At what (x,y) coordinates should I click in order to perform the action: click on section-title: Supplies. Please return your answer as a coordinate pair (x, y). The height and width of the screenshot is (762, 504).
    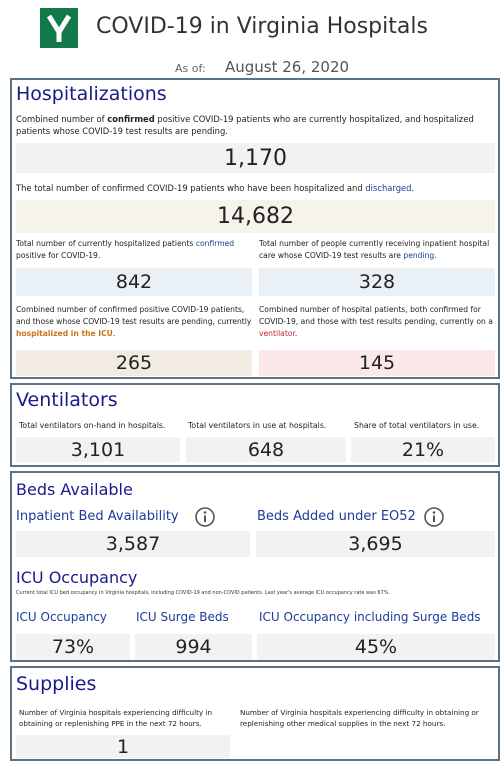
    Looking at the image, I should click on (56, 684).